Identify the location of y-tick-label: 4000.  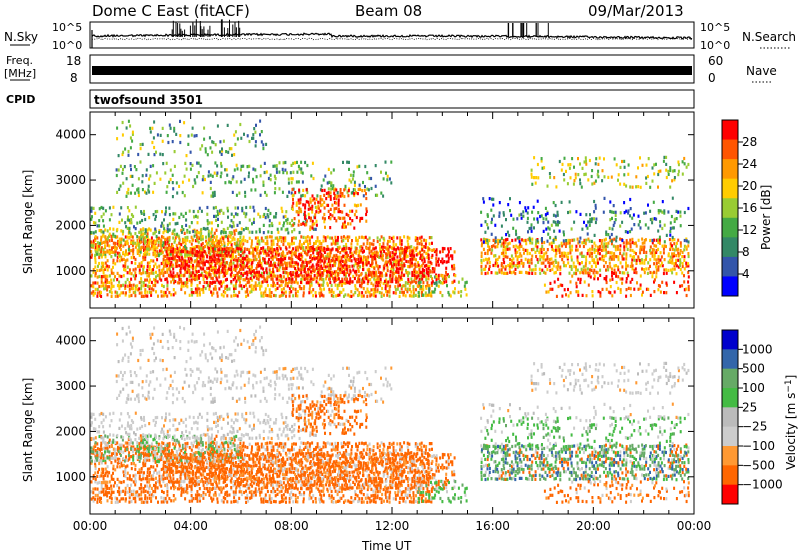
(70, 135).